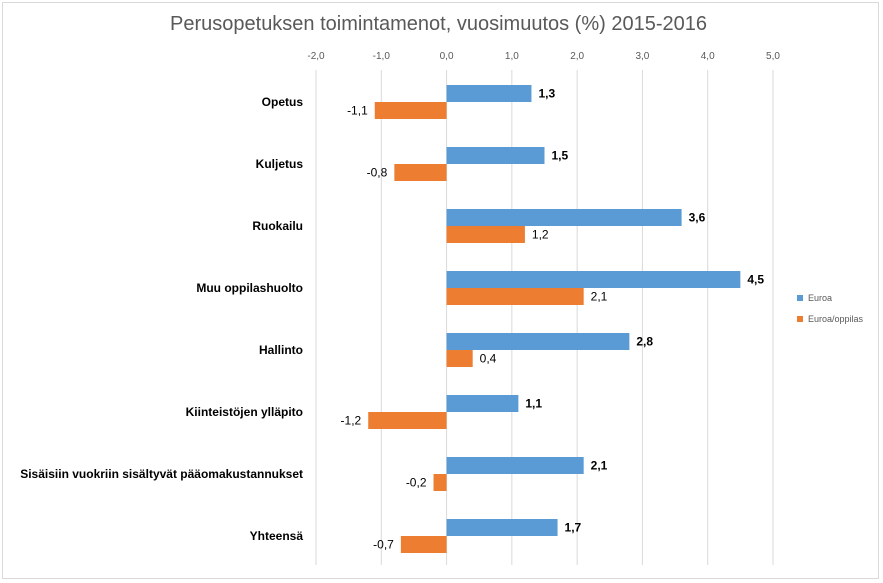 The height and width of the screenshot is (583, 883). I want to click on data-label: -1,2, so click(351, 421).